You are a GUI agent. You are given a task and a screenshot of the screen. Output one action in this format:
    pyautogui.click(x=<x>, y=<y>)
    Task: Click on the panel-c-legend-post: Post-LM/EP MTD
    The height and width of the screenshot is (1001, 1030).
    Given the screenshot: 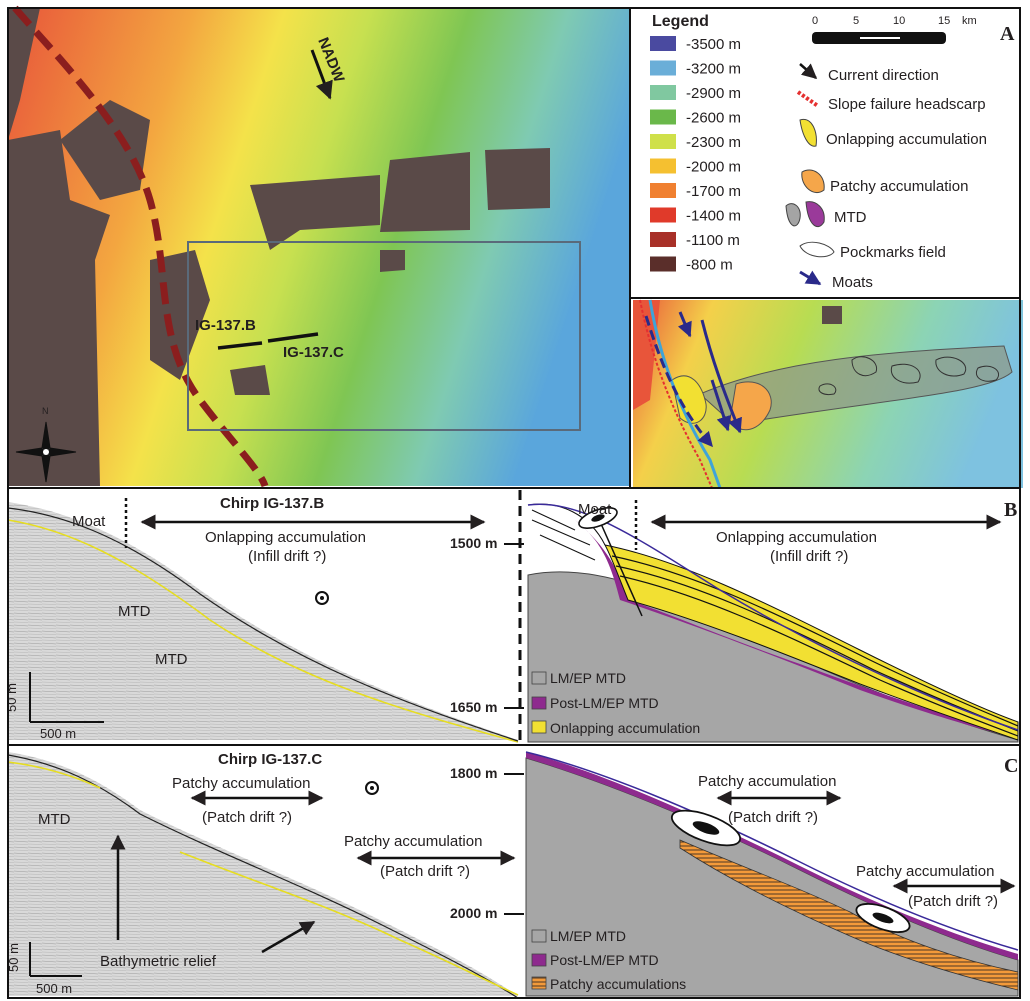 What is the action you would take?
    pyautogui.click(x=604, y=960)
    